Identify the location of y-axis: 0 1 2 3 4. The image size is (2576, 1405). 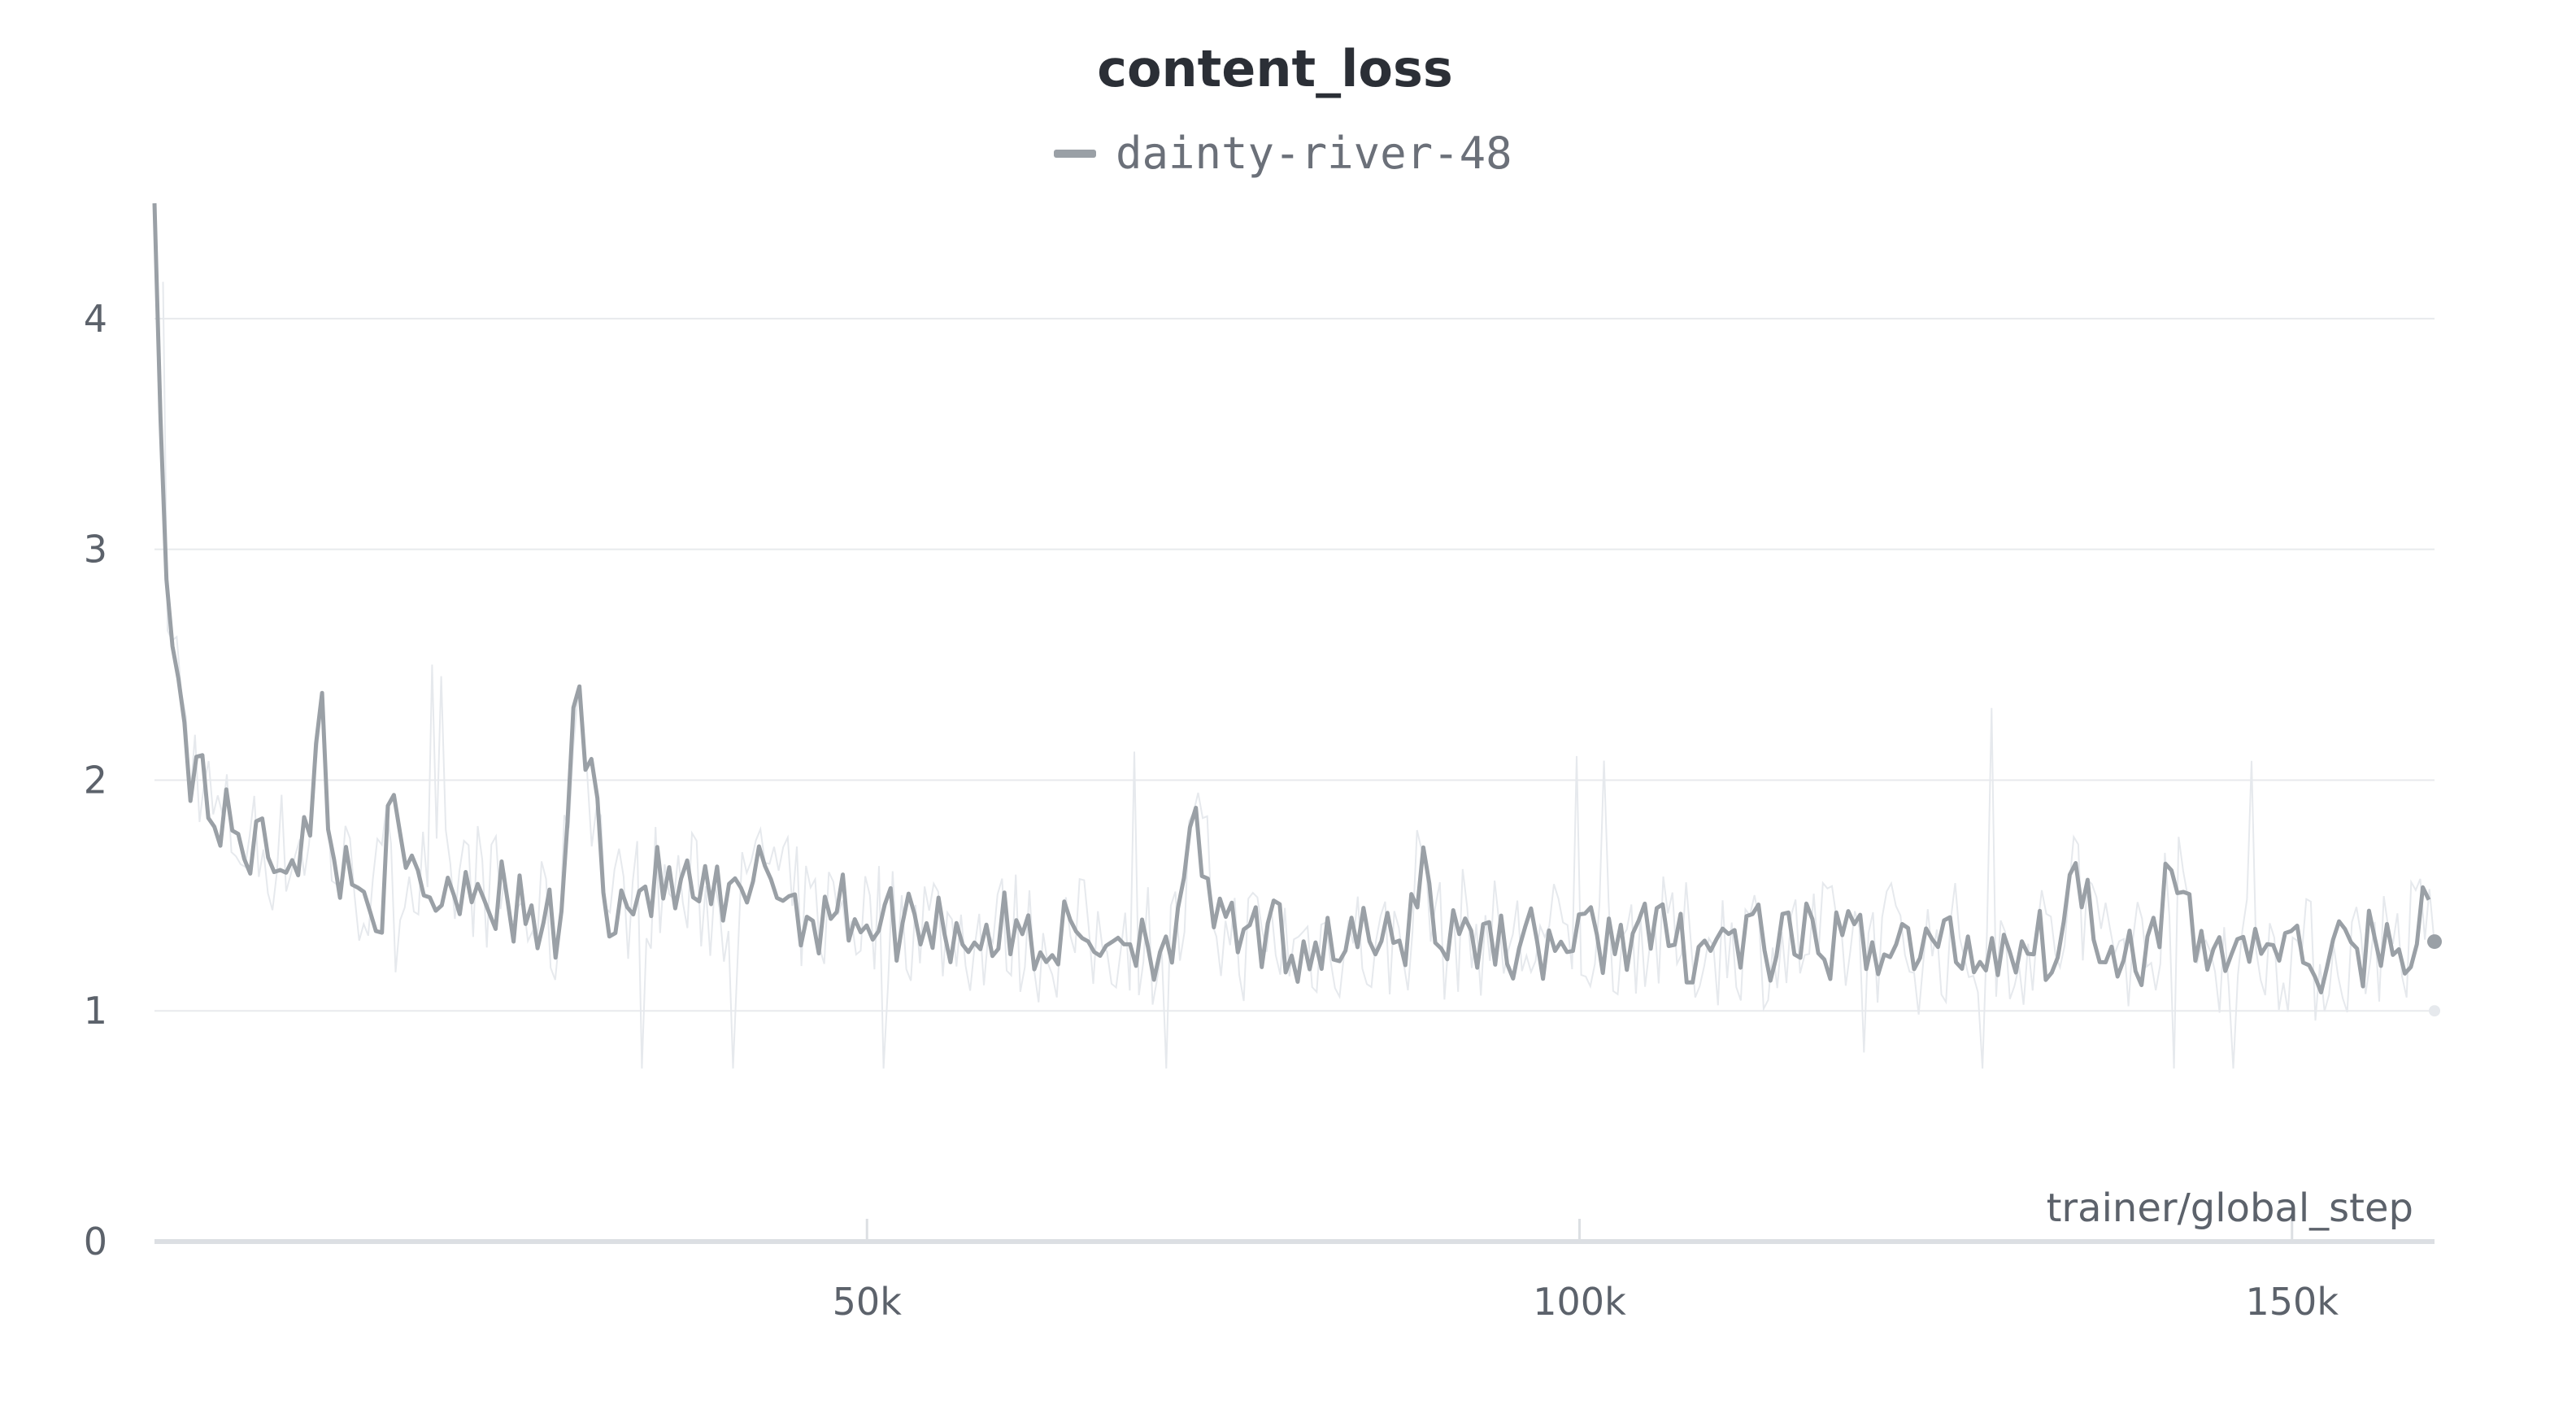
(96, 780).